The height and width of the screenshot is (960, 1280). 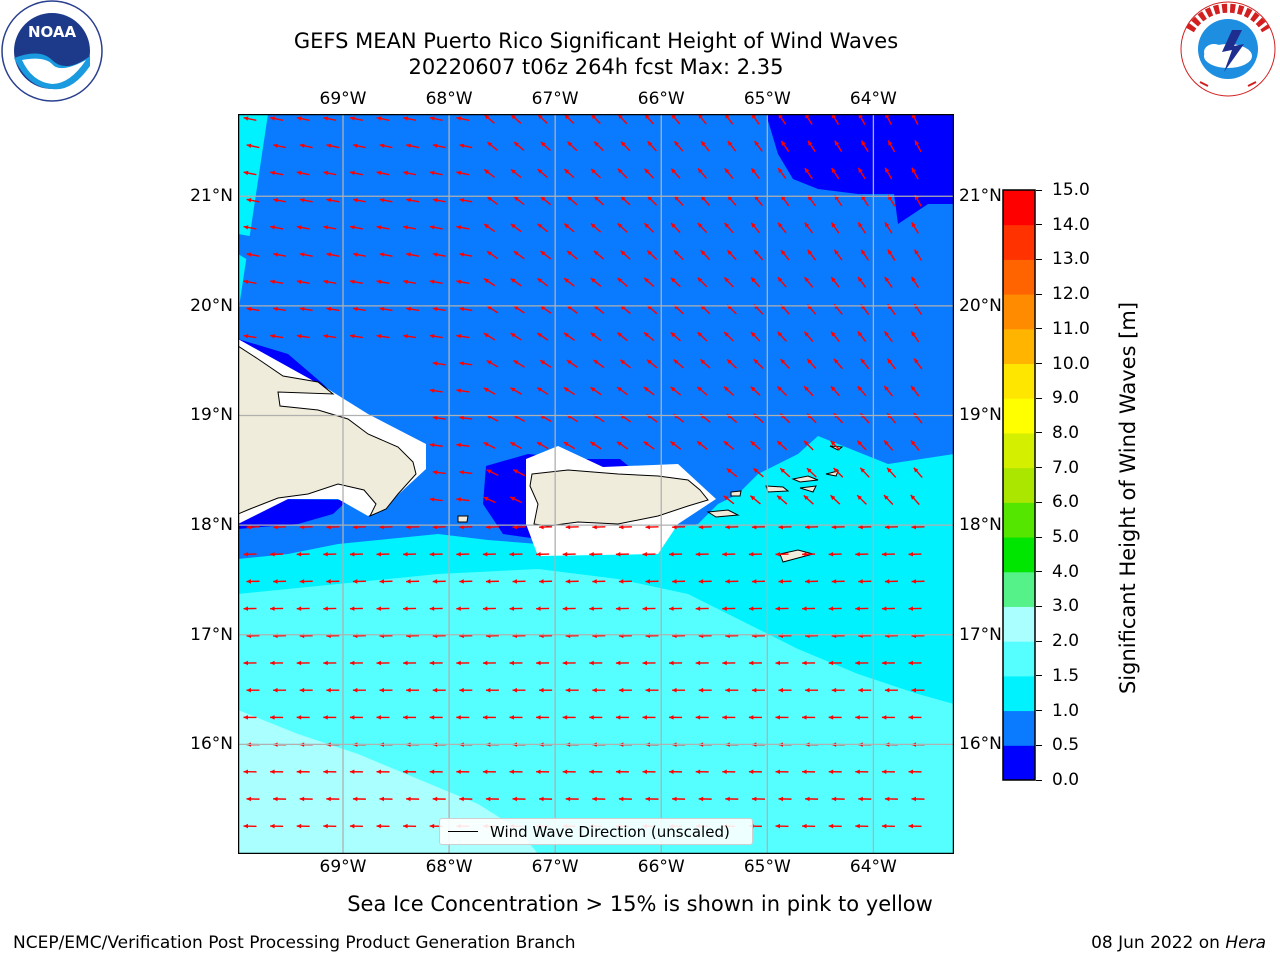 I want to click on lon-tick-top: 69°W, so click(x=343, y=99).